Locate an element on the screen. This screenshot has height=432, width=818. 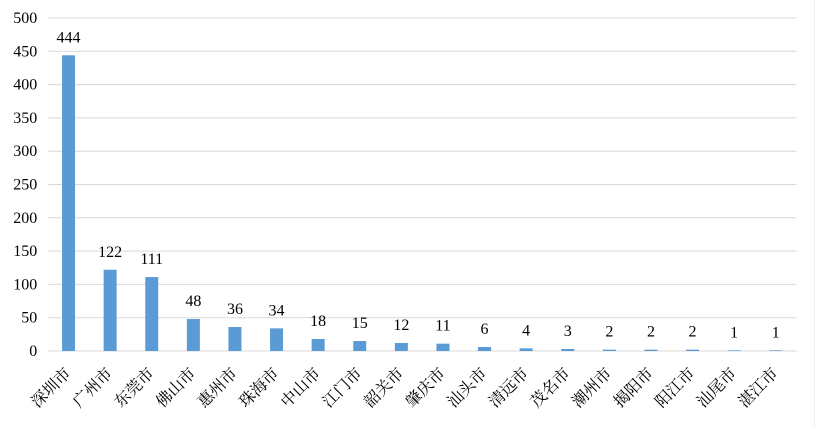
svg-text: 500 is located at coordinates (25, 18).